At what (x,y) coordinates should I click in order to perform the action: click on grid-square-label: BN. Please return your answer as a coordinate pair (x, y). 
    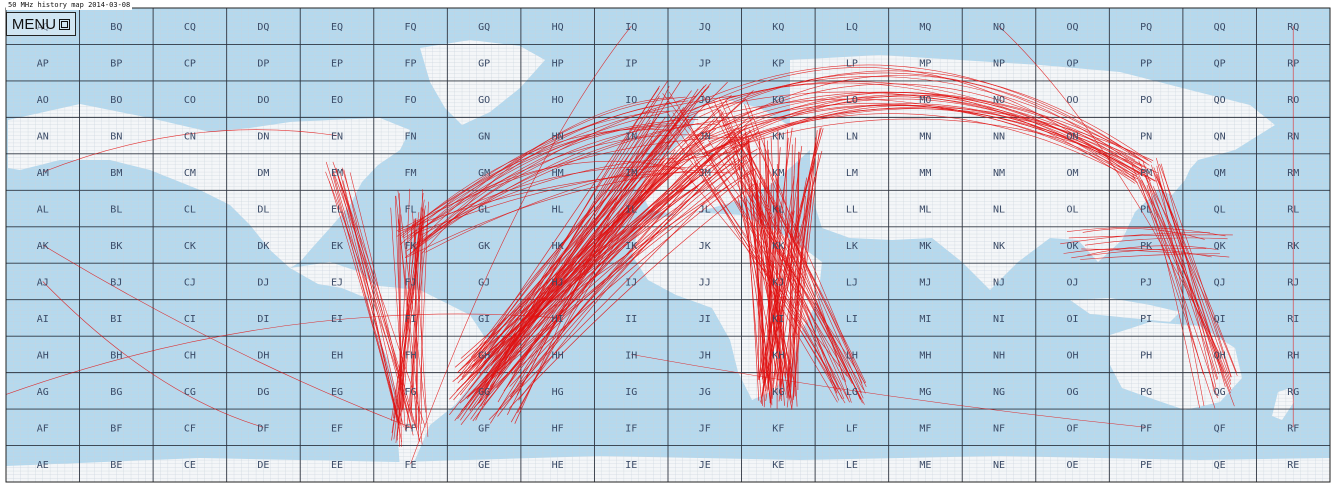
    Looking at the image, I should click on (116, 137).